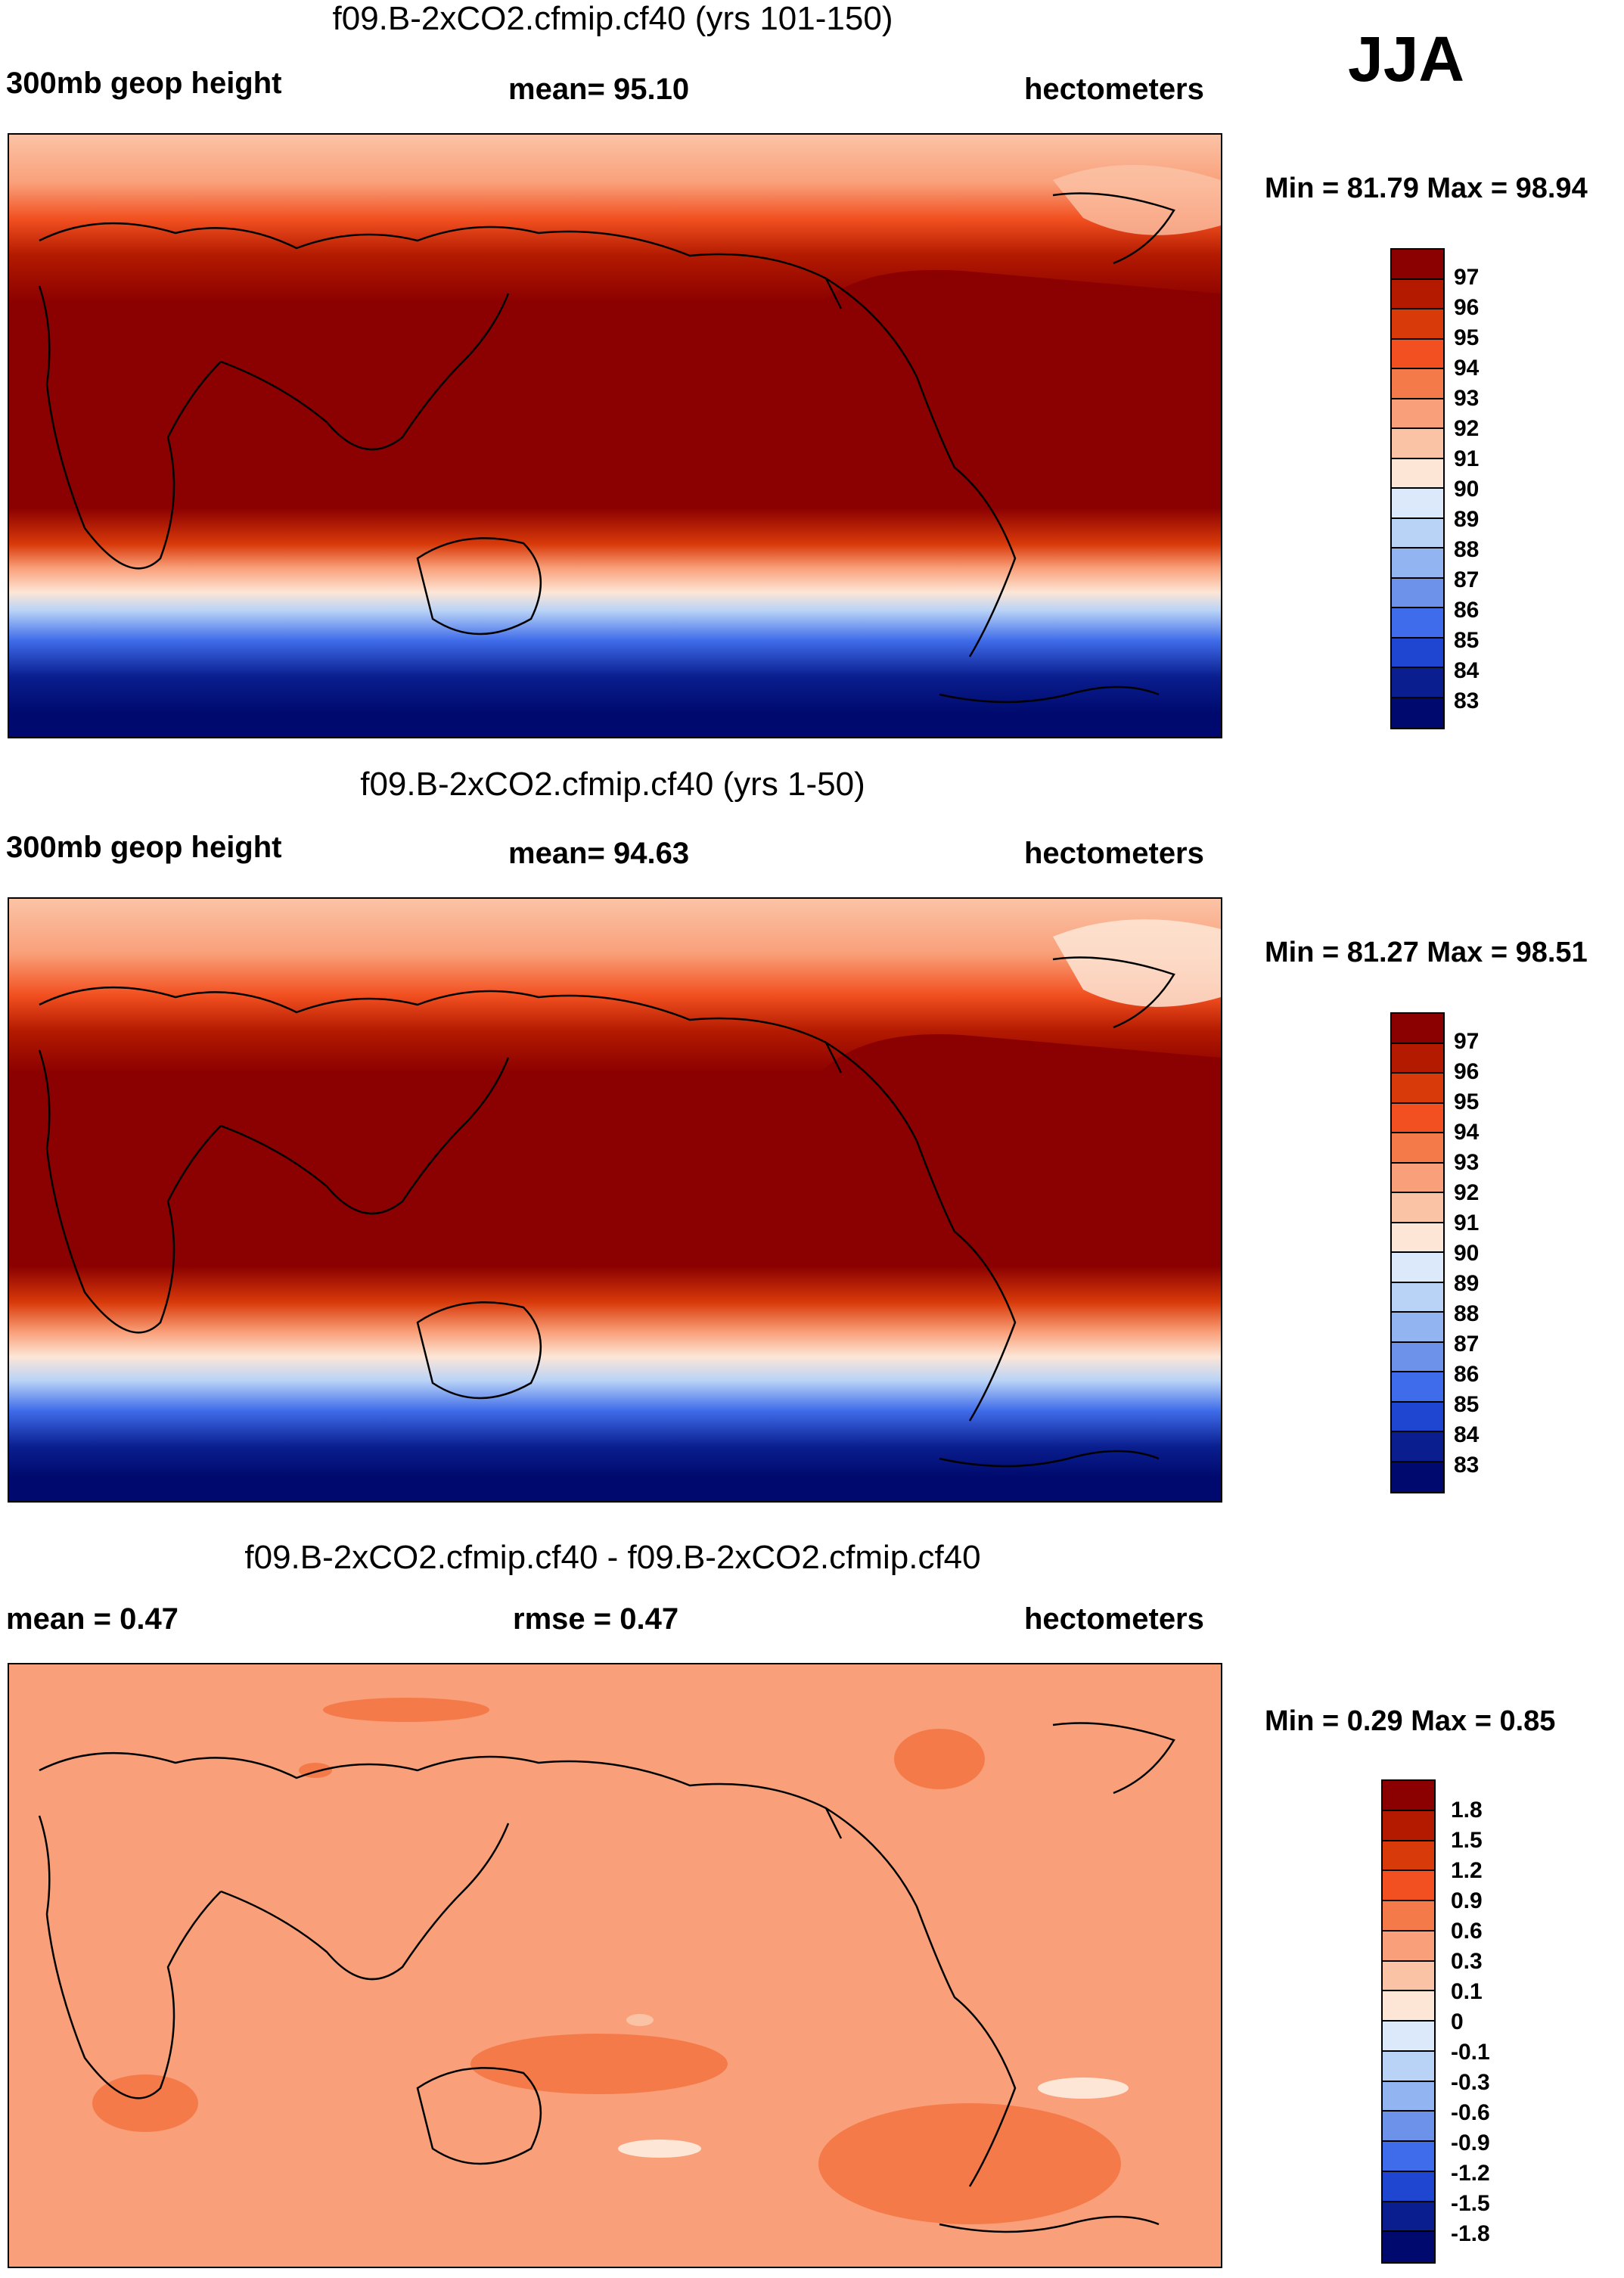 This screenshot has width=1624, height=2278. What do you see at coordinates (1467, 1841) in the screenshot?
I see `panel3-cbar-label: 1.5` at bounding box center [1467, 1841].